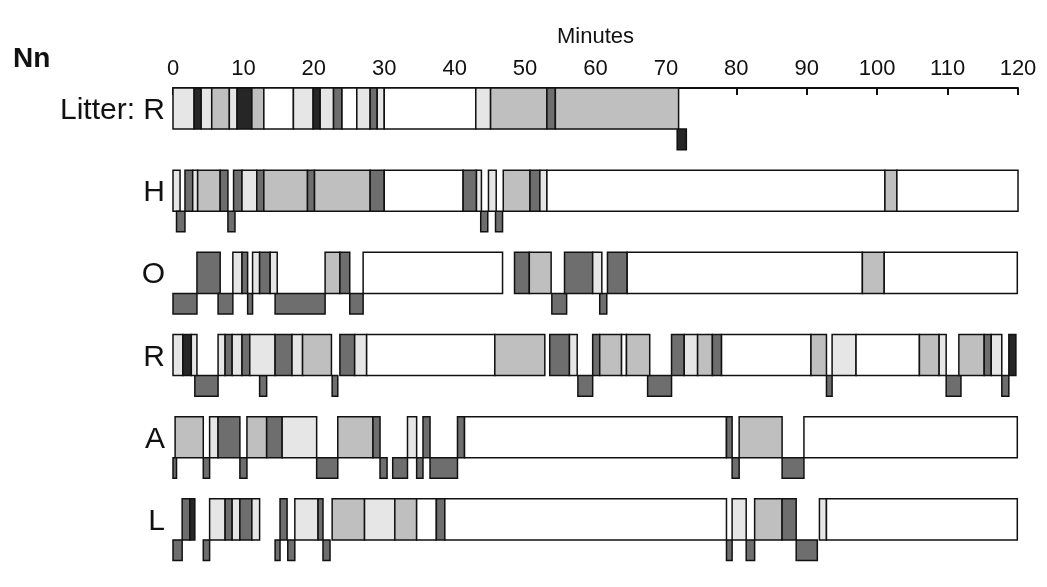 The image size is (1047, 587). Describe the element at coordinates (32, 57) in the screenshot. I see `chart-title: Nn` at that location.